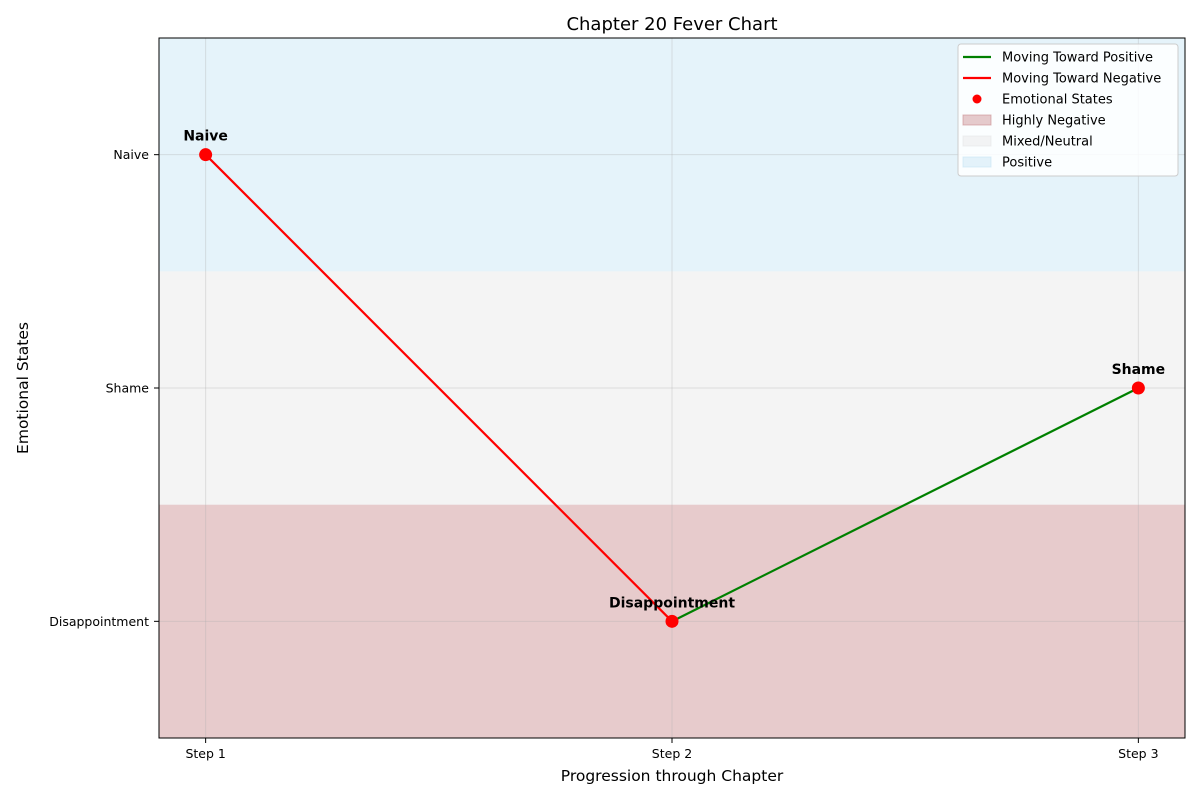 The image size is (1200, 800). What do you see at coordinates (205, 753) in the screenshot?
I see `x-tick-label: Step 1` at bounding box center [205, 753].